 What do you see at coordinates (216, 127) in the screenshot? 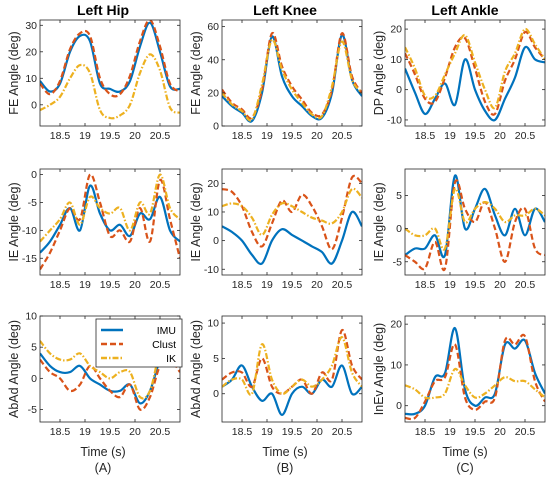
I see `panel-r1c2-ytick-label-0: 0` at bounding box center [216, 127].